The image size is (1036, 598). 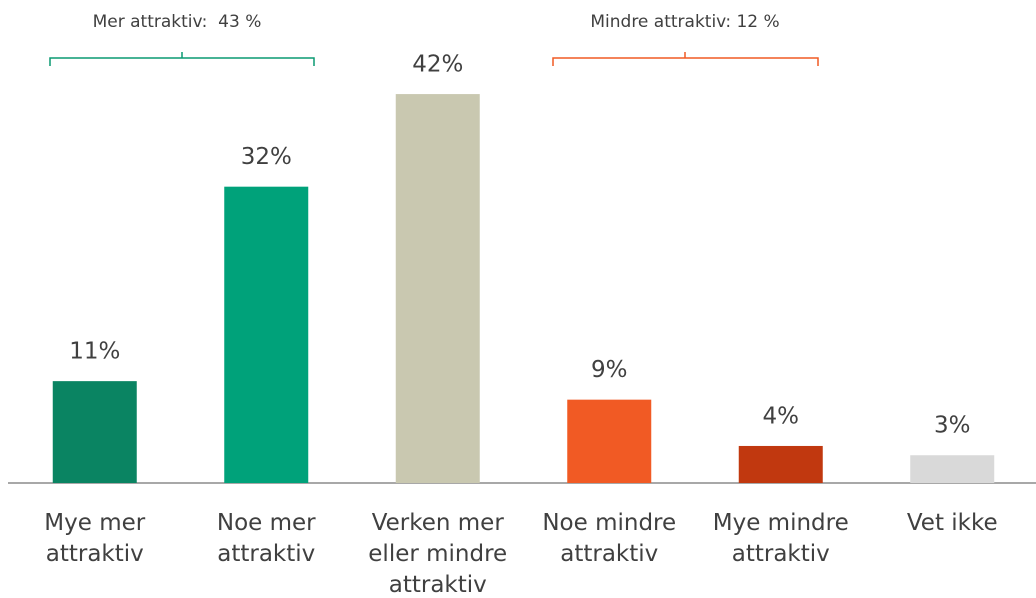 I want to click on value-label: 32%, so click(x=266, y=157).